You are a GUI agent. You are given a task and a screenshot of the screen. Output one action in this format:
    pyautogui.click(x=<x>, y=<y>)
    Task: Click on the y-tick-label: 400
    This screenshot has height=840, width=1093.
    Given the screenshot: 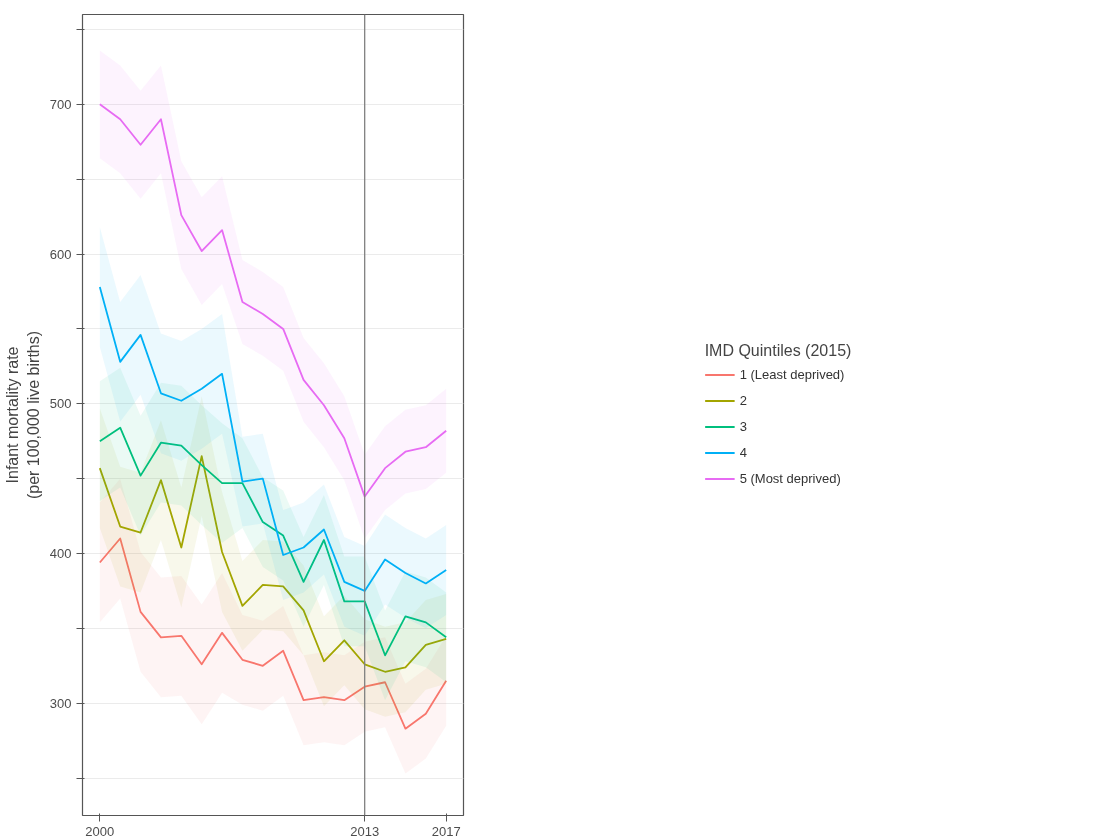 What is the action you would take?
    pyautogui.click(x=60, y=553)
    